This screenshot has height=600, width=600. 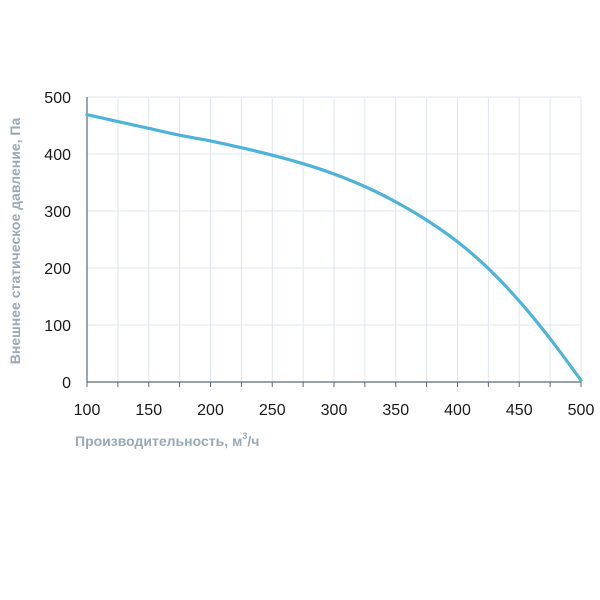 I want to click on x-tick-label: 400, so click(x=457, y=410).